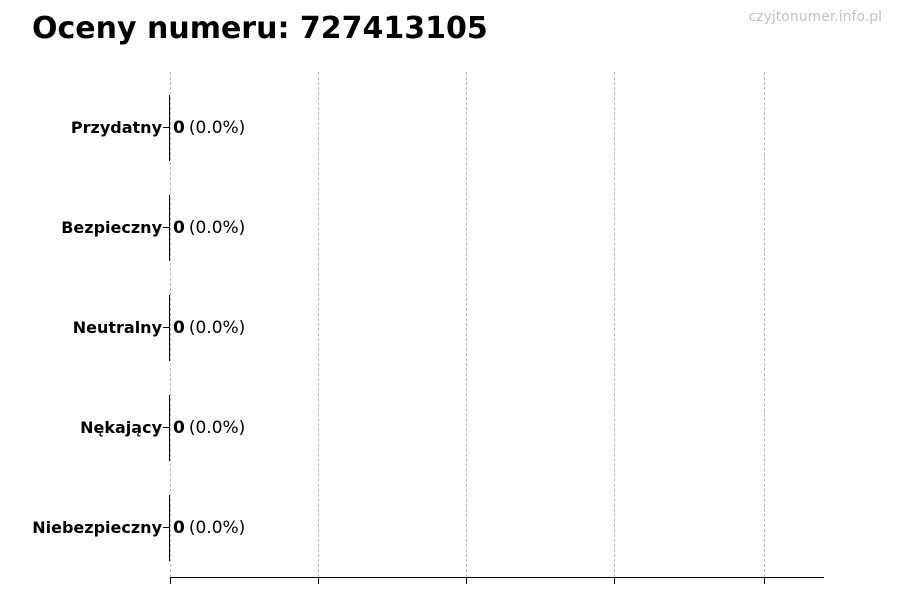  Describe the element at coordinates (97, 527) in the screenshot. I see `y-axis-label: Niebezpieczny` at that location.